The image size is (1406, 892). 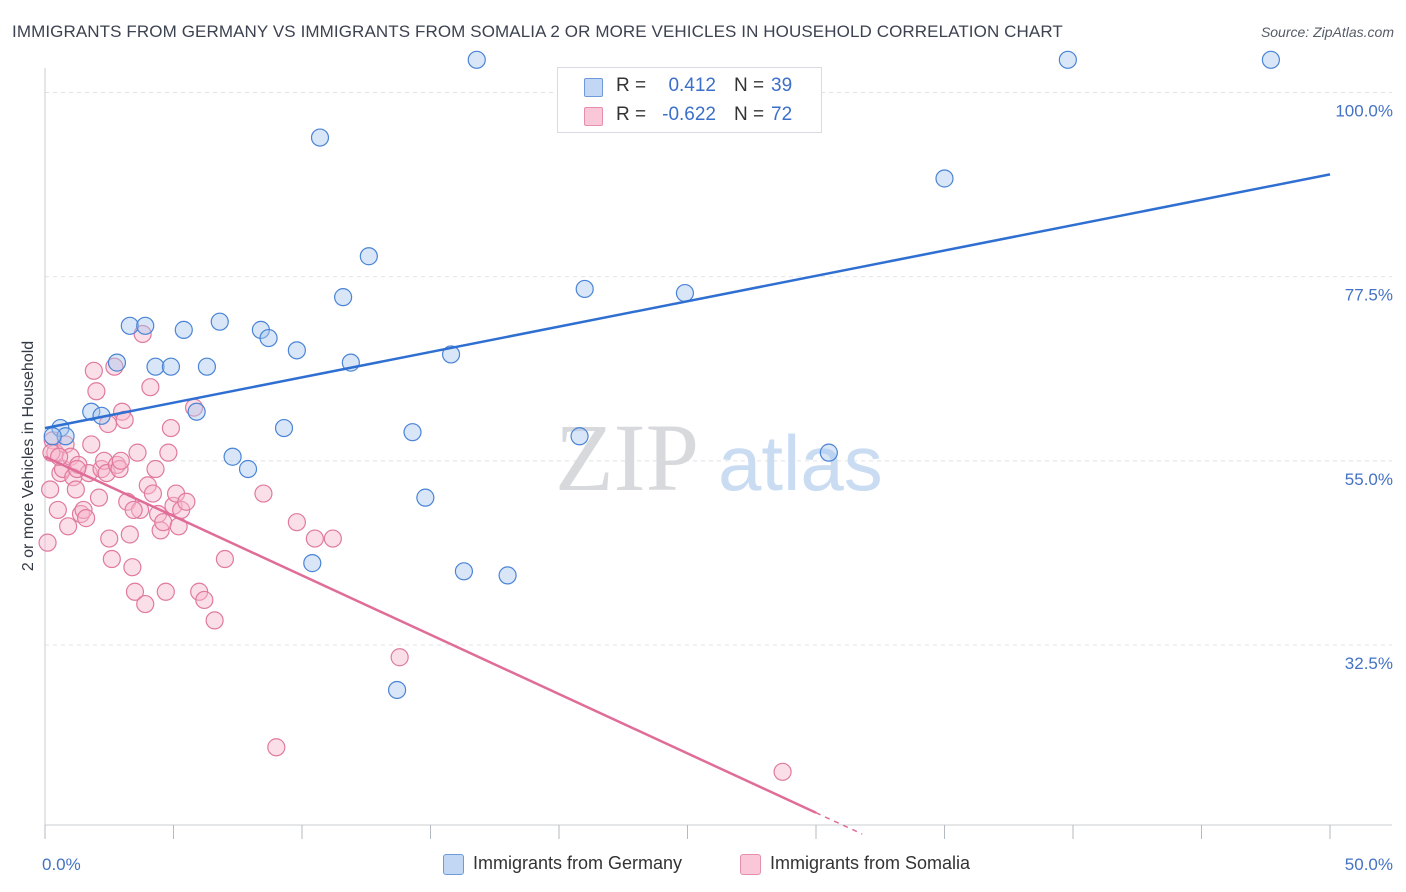 I want to click on y-tick-label: 32.5%, so click(x=1369, y=663).